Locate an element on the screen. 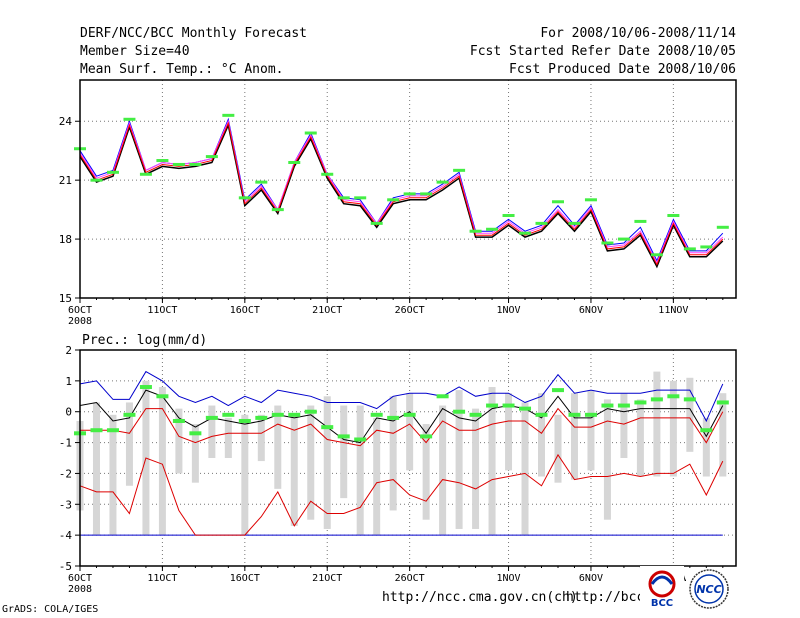  grads-credit: GrADS: COLA/IGES is located at coordinates (50, 609).